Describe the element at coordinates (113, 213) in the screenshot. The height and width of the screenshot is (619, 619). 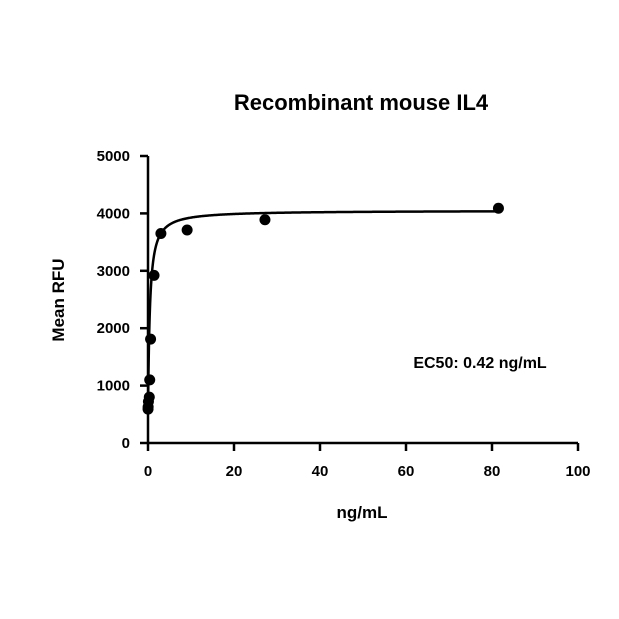
I see `y-tick-label: 4000` at that location.